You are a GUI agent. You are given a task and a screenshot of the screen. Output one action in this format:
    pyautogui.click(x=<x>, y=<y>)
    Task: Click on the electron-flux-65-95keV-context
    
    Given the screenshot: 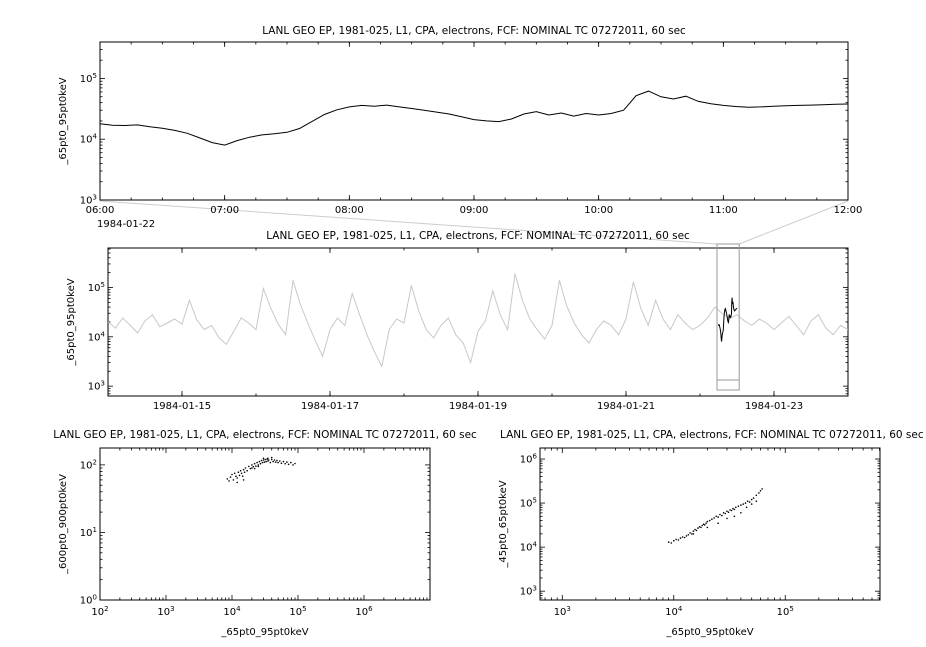 What is the action you would take?
    pyautogui.click(x=478, y=321)
    